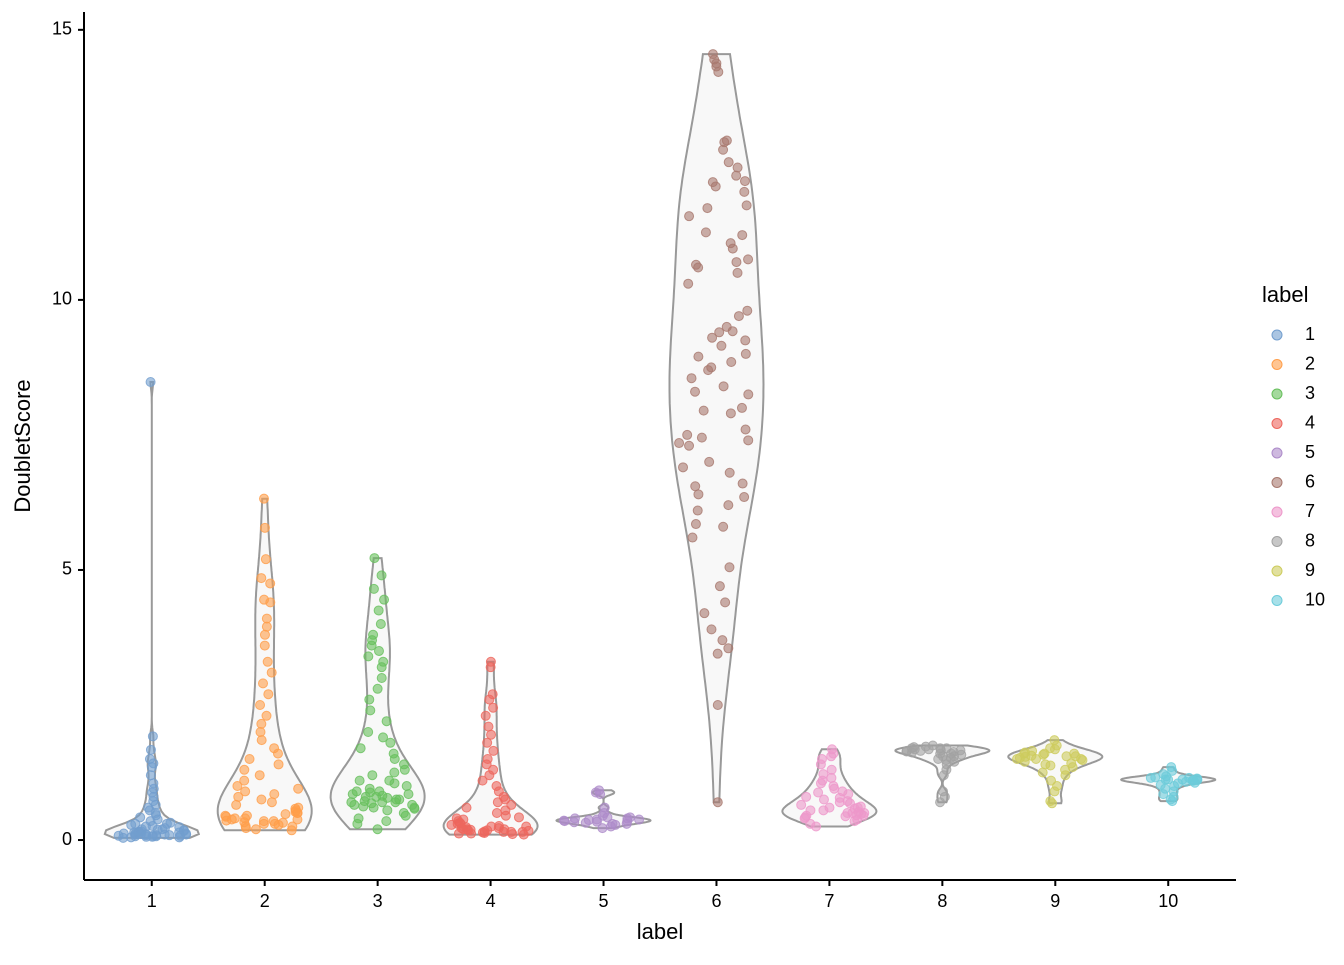 The height and width of the screenshot is (965, 1344). Describe the element at coordinates (1310, 452) in the screenshot. I see `legend-label: 5` at that location.